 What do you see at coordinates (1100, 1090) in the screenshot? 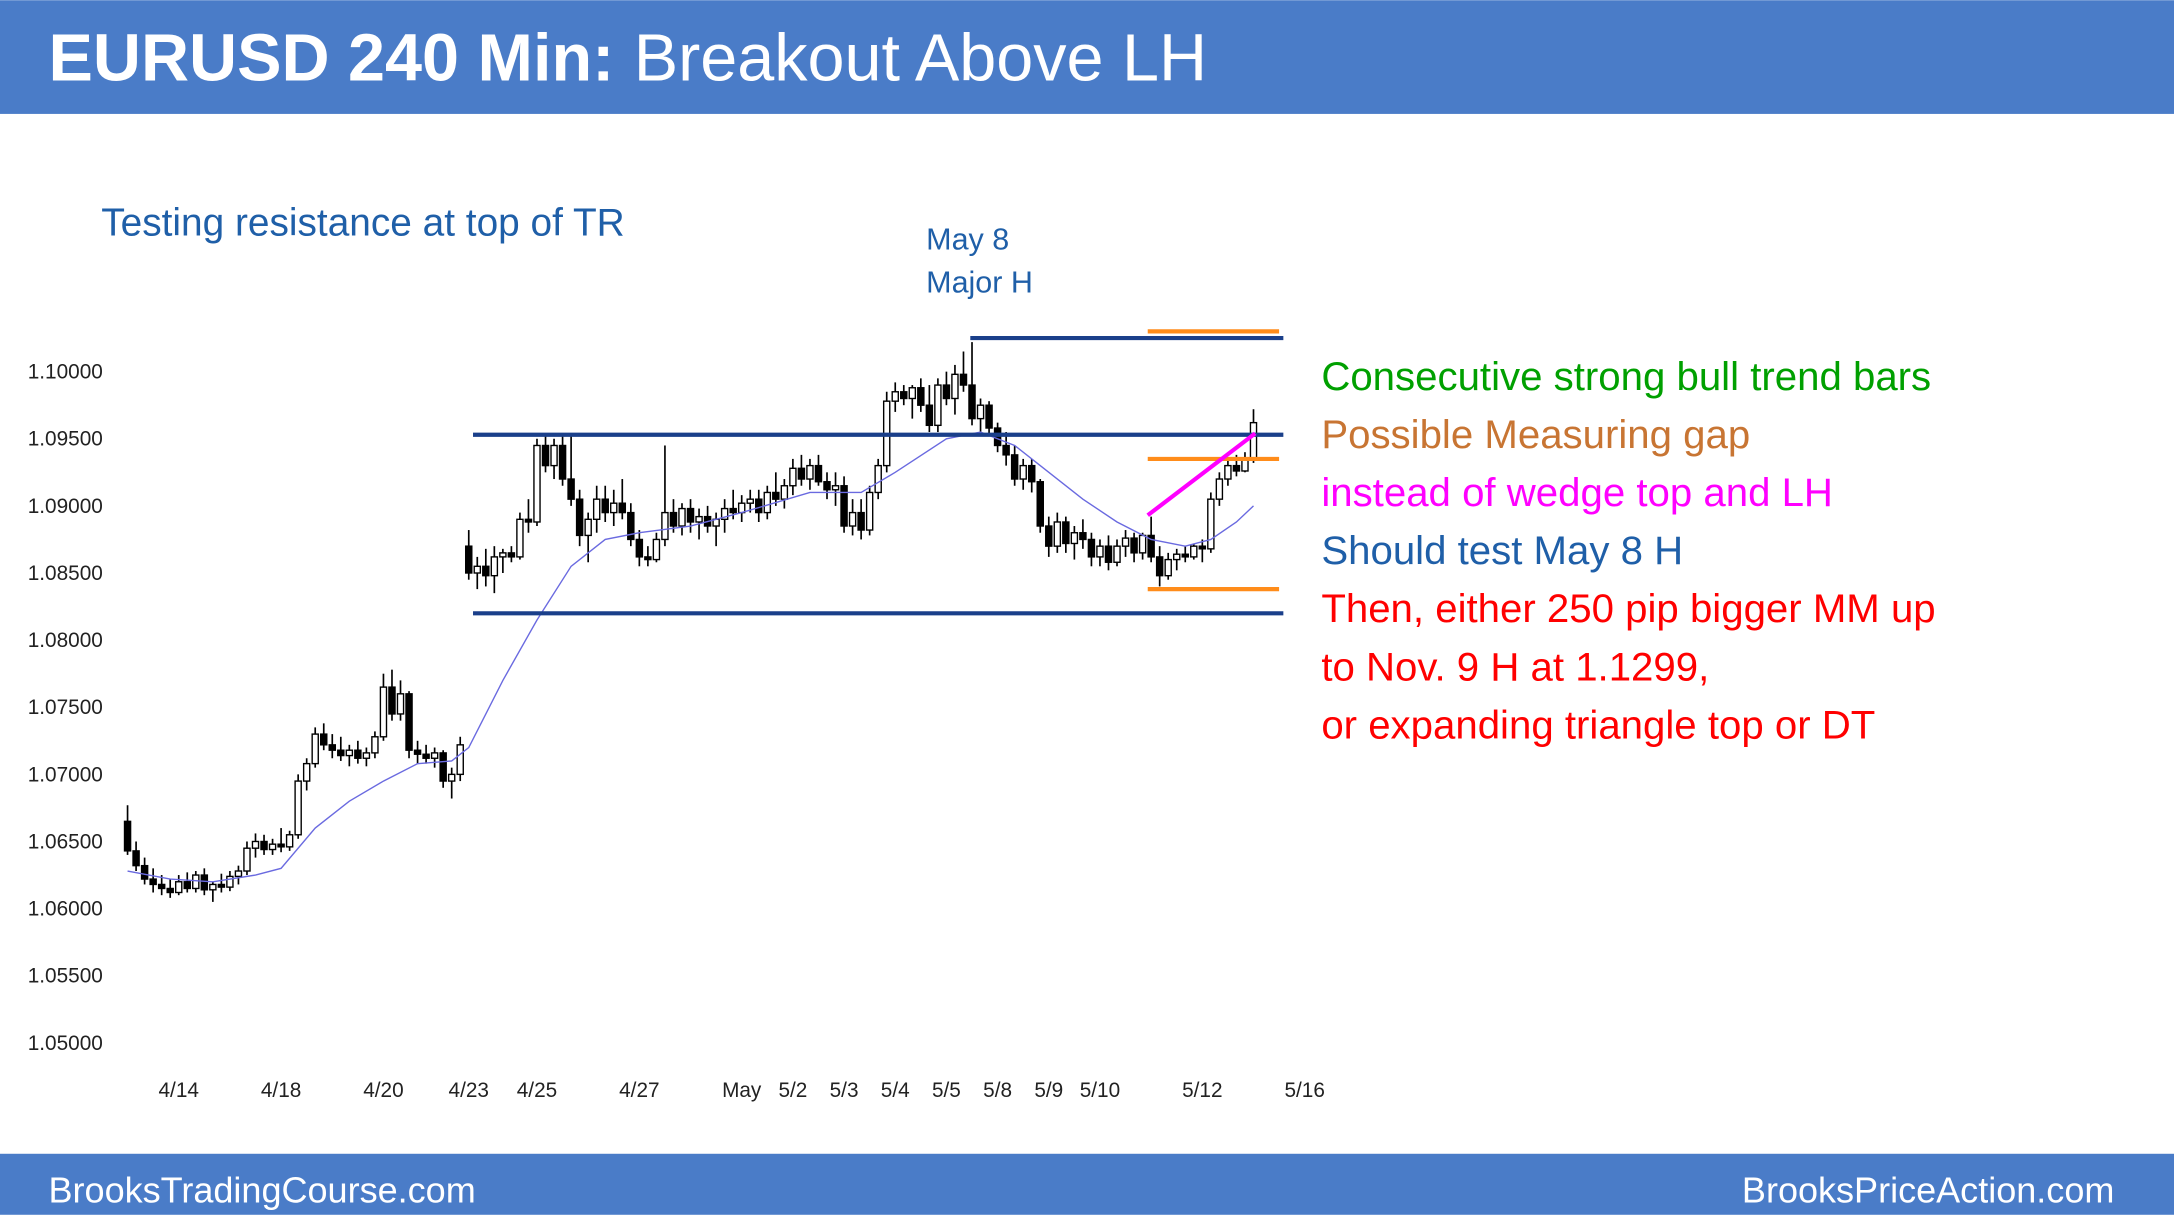
I see `x-tick-label: 5/10` at bounding box center [1100, 1090].